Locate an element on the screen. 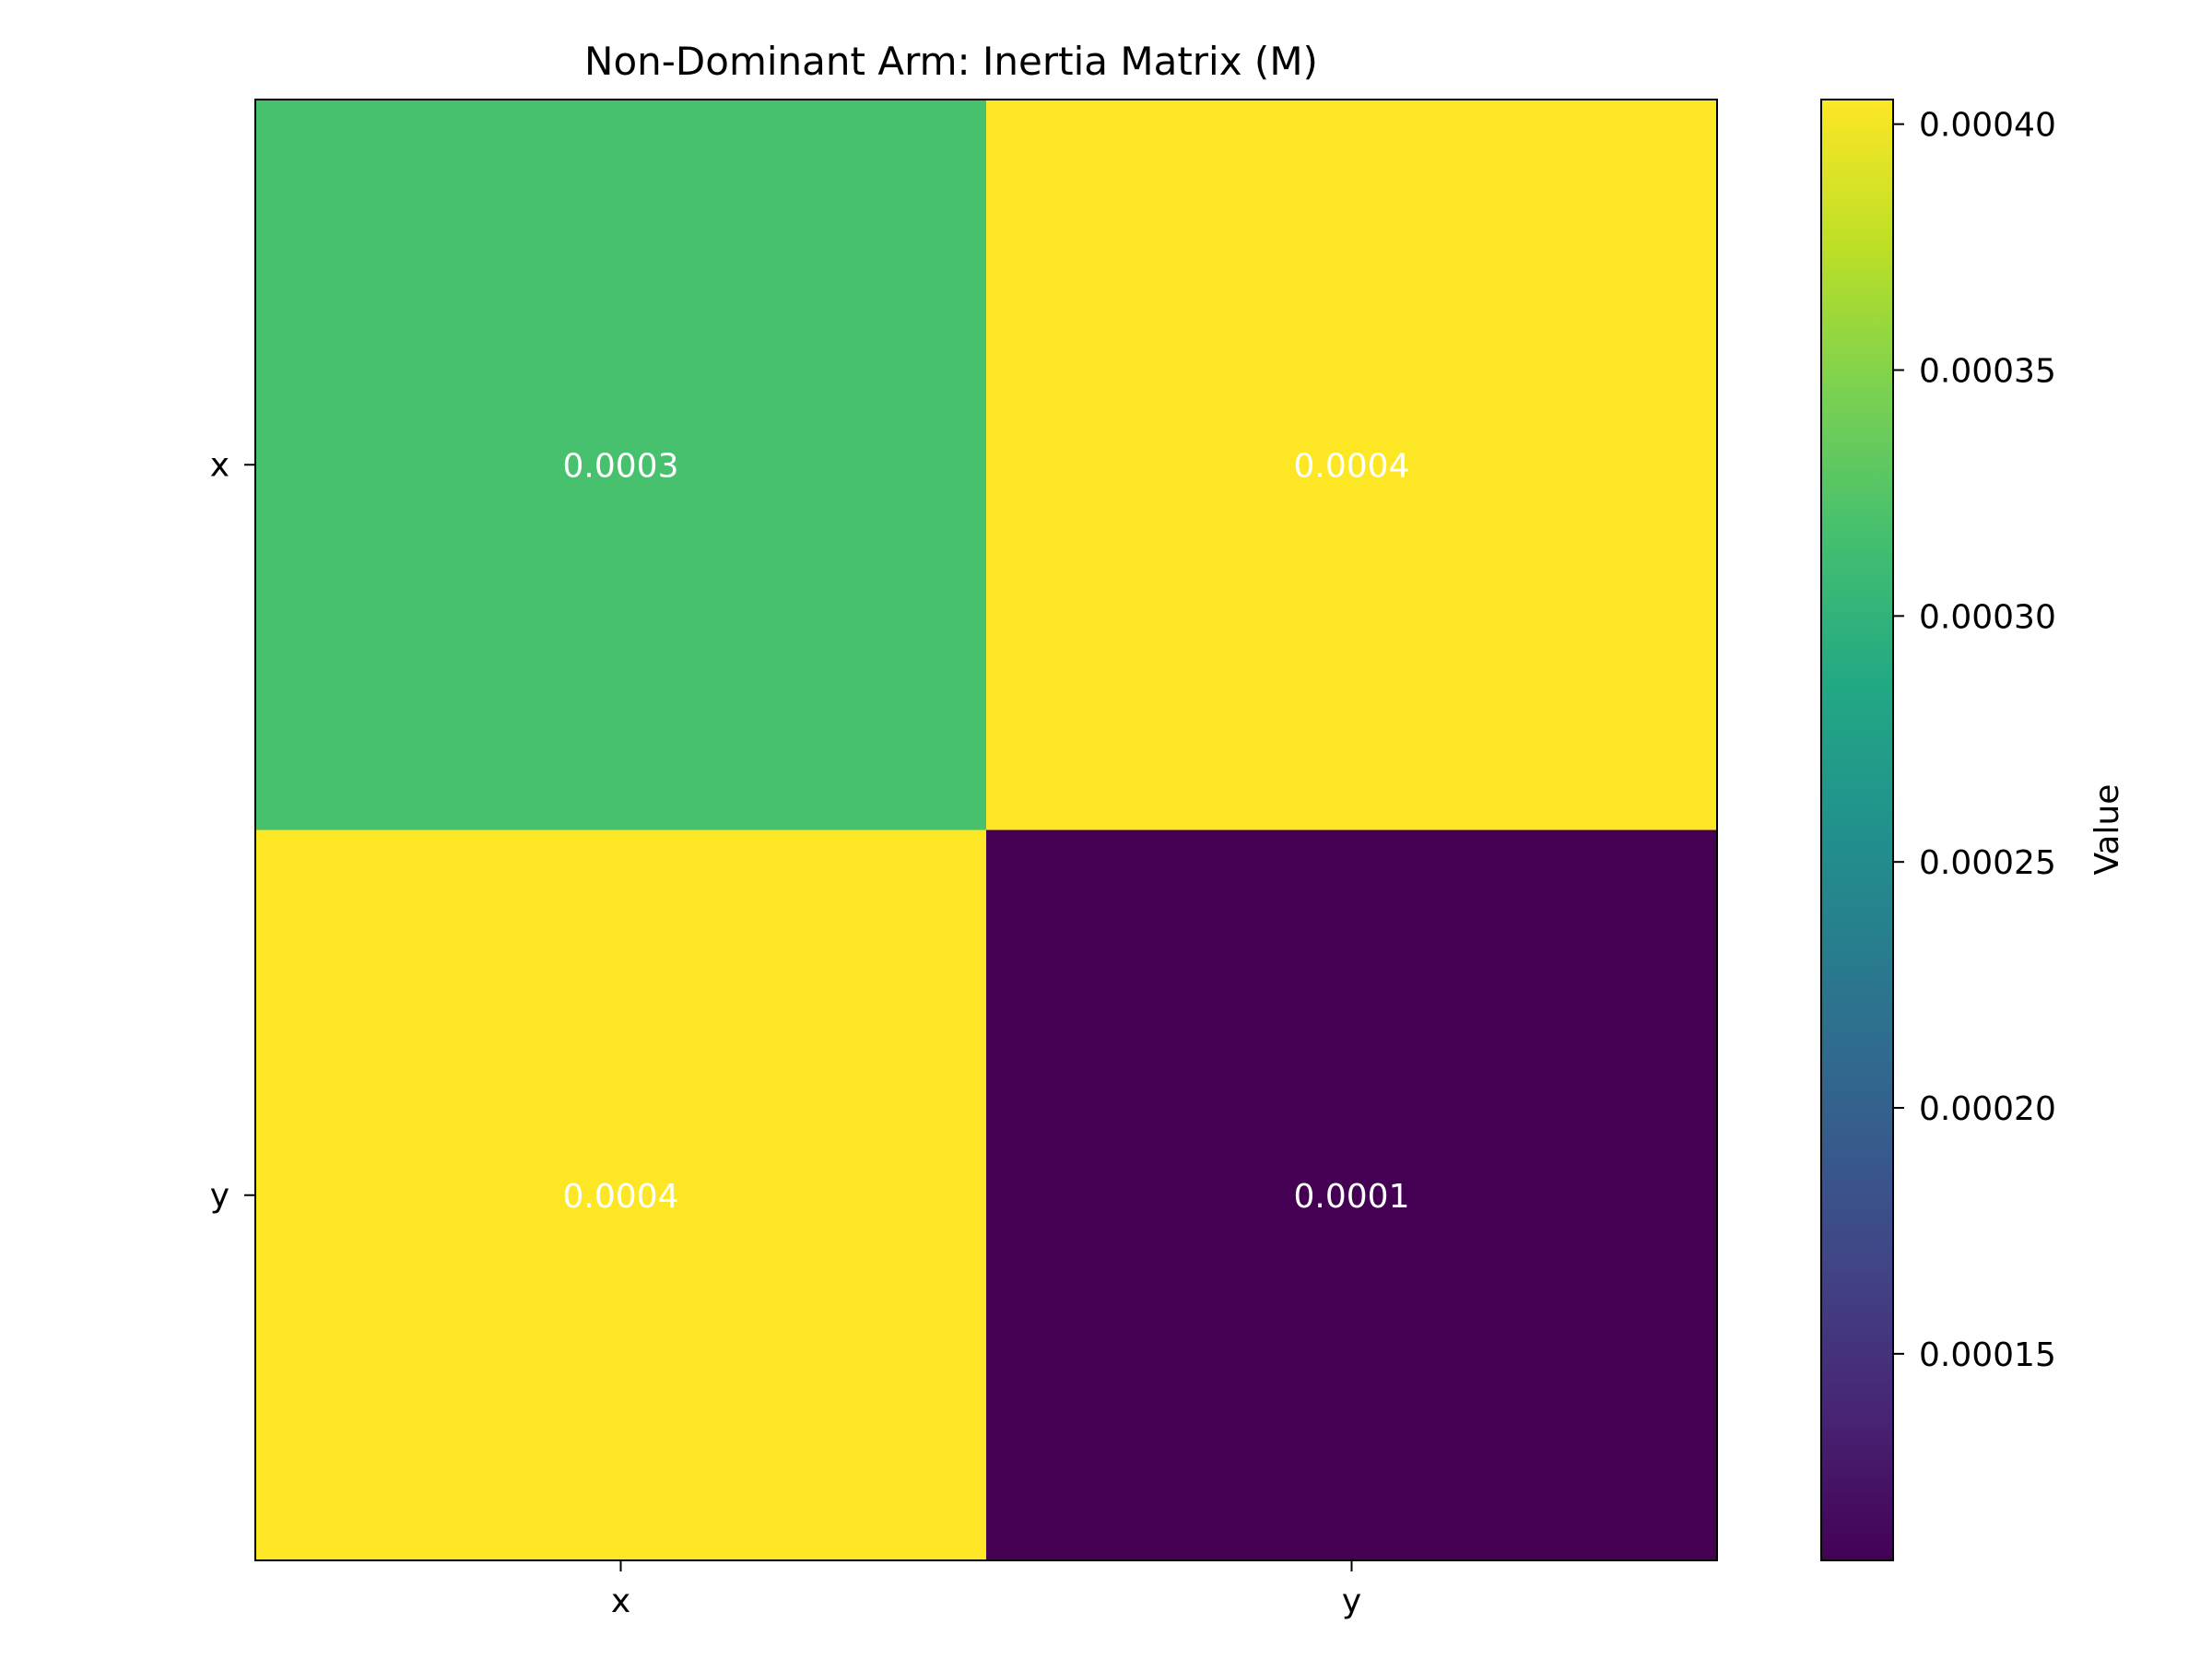 The height and width of the screenshot is (1659, 2212). y-tick-label: y is located at coordinates (219, 1196).